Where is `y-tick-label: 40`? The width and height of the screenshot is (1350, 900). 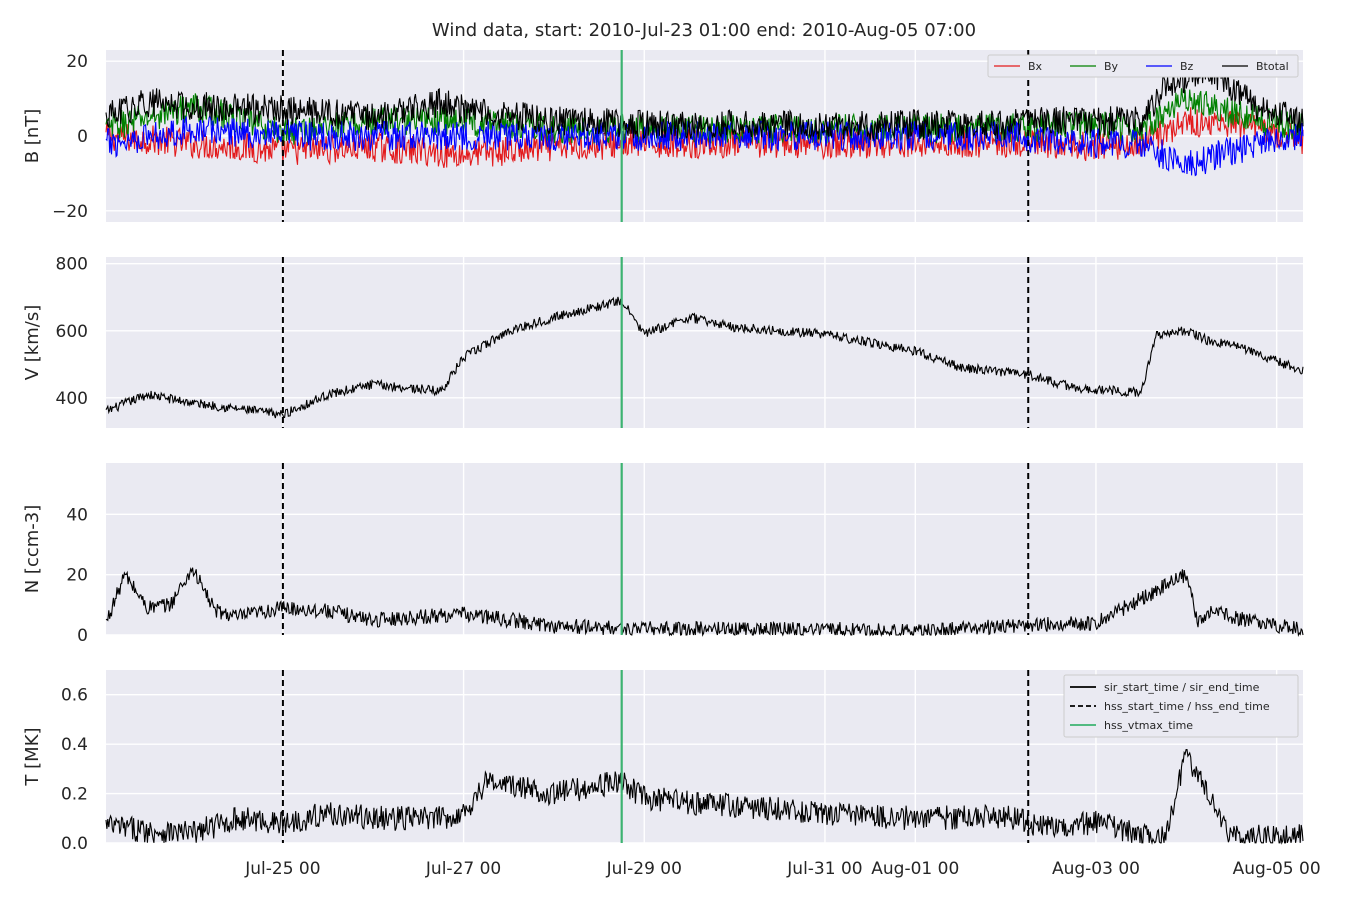 y-tick-label: 40 is located at coordinates (77, 515).